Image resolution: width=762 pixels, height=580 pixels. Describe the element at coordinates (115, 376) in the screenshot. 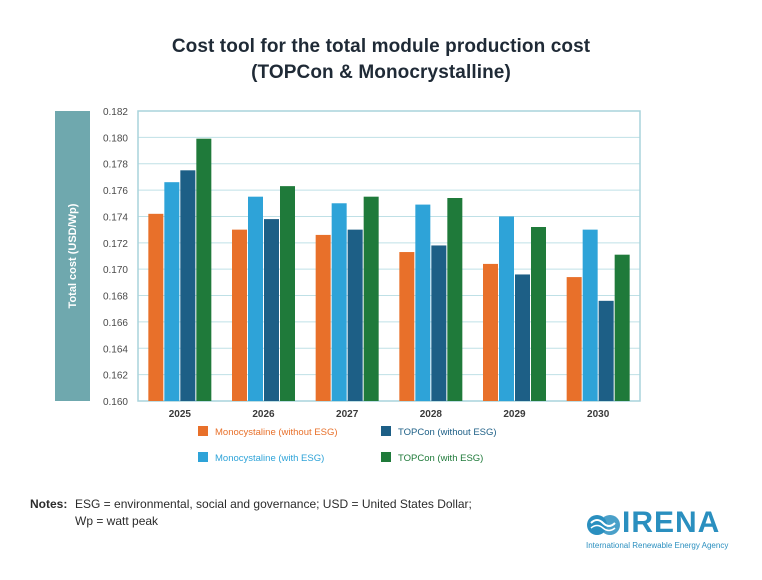

I see `y-tick-label: 0.162` at that location.